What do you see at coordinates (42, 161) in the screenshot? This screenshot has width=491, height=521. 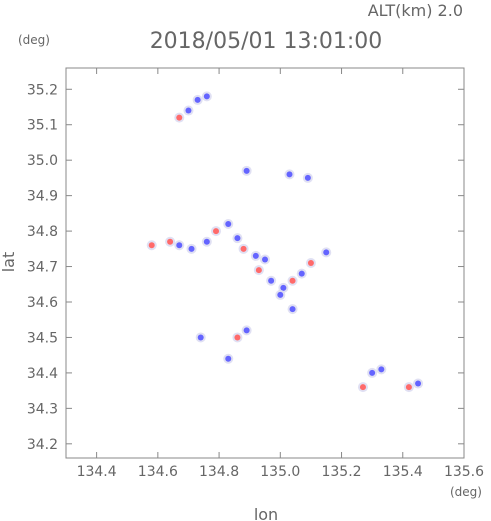 I see `y-tick-label: 35.0` at bounding box center [42, 161].